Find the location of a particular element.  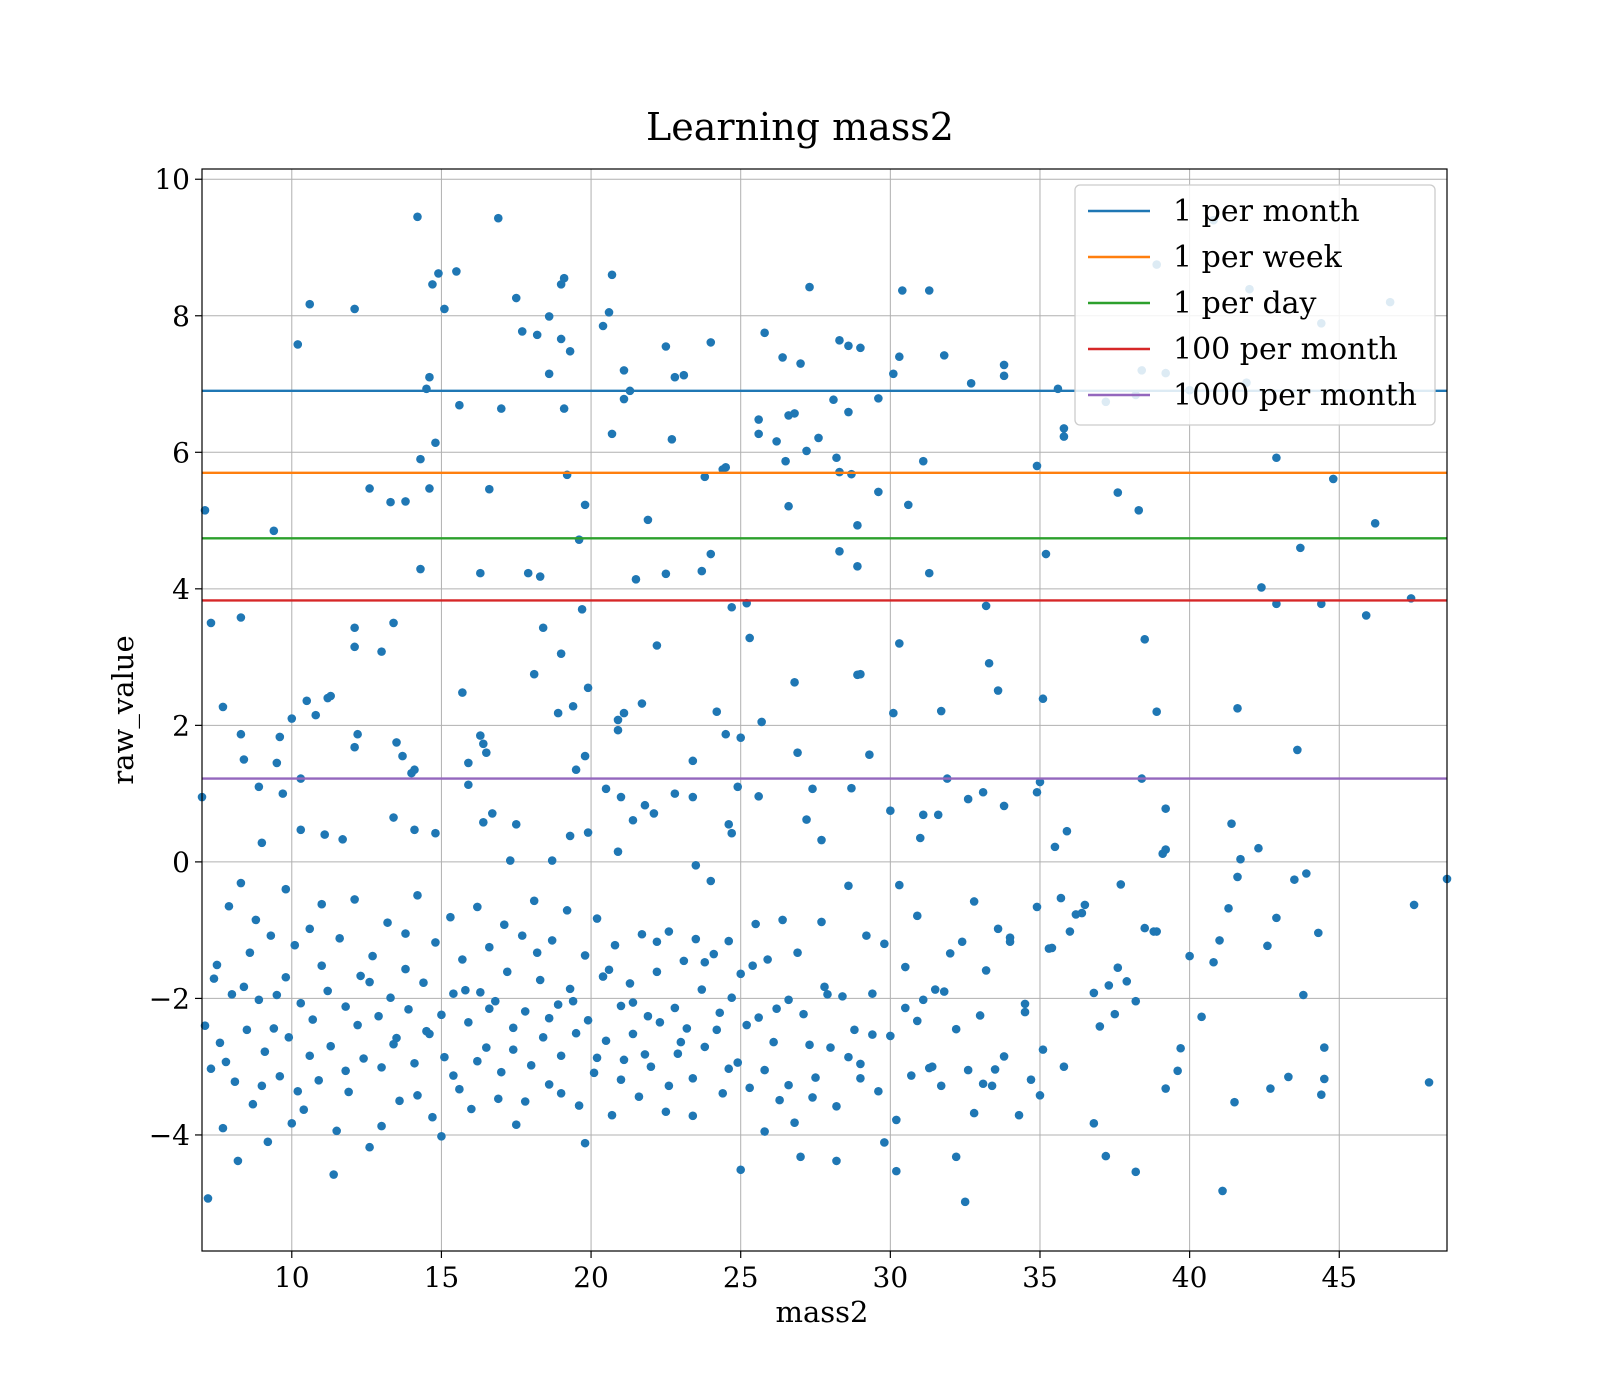

y-tick-label: 10 is located at coordinates (172, 179).